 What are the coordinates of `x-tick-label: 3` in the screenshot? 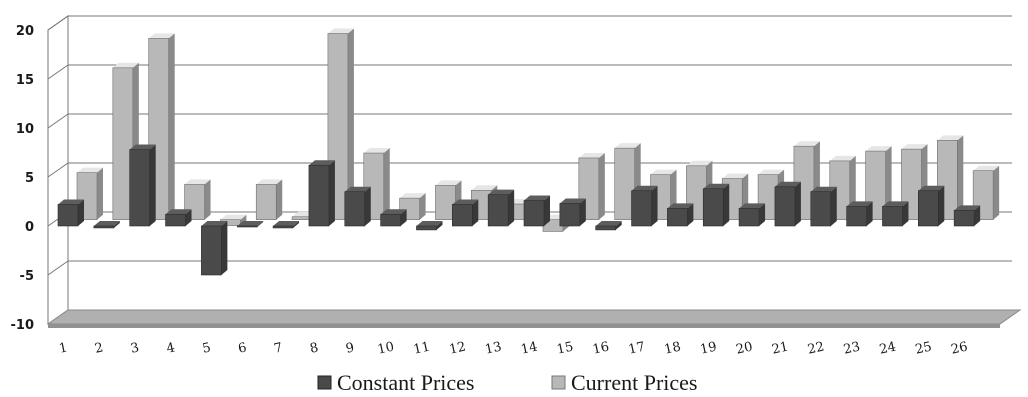 It's located at (134, 348).